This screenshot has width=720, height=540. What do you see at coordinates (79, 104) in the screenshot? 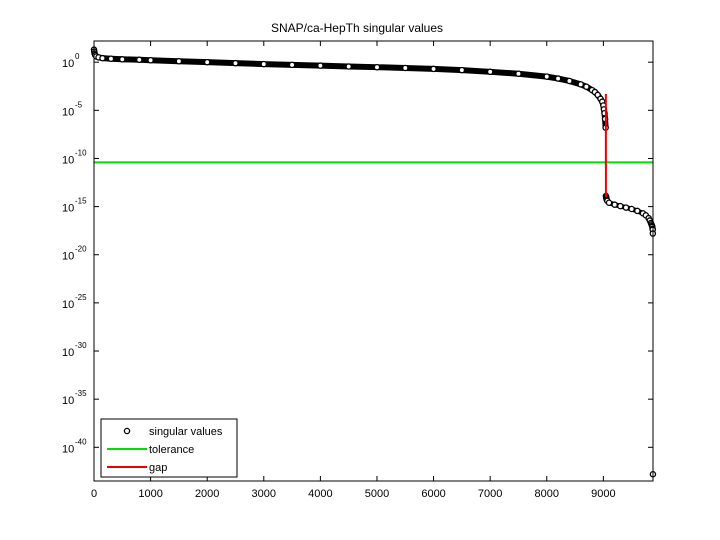
I see `y-tick-label-exponent: -5` at bounding box center [79, 104].